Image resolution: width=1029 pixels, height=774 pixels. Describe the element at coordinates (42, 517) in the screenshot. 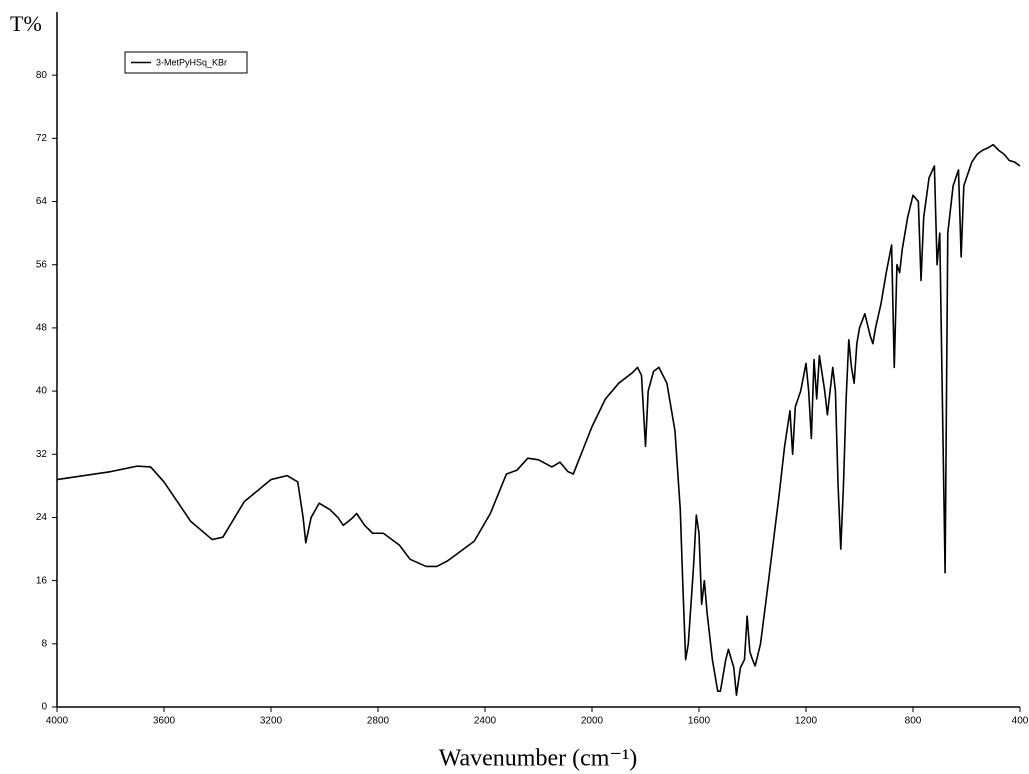

I see `y-tick-label: 24` at that location.